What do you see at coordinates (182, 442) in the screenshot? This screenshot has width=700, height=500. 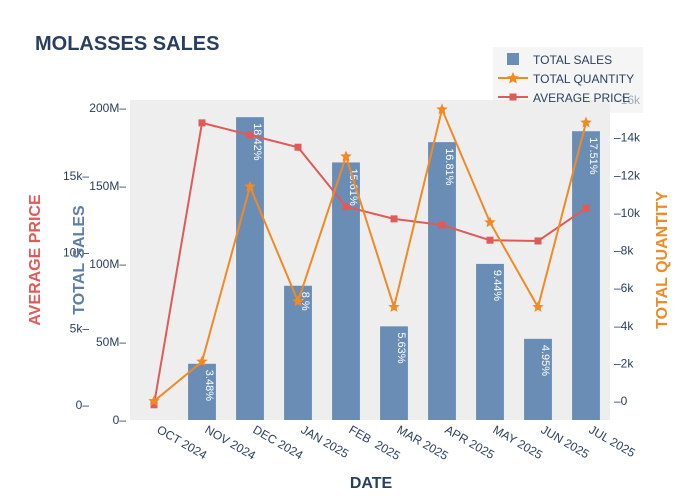 I see `x-axis-tick-label: OCT 2024` at bounding box center [182, 442].